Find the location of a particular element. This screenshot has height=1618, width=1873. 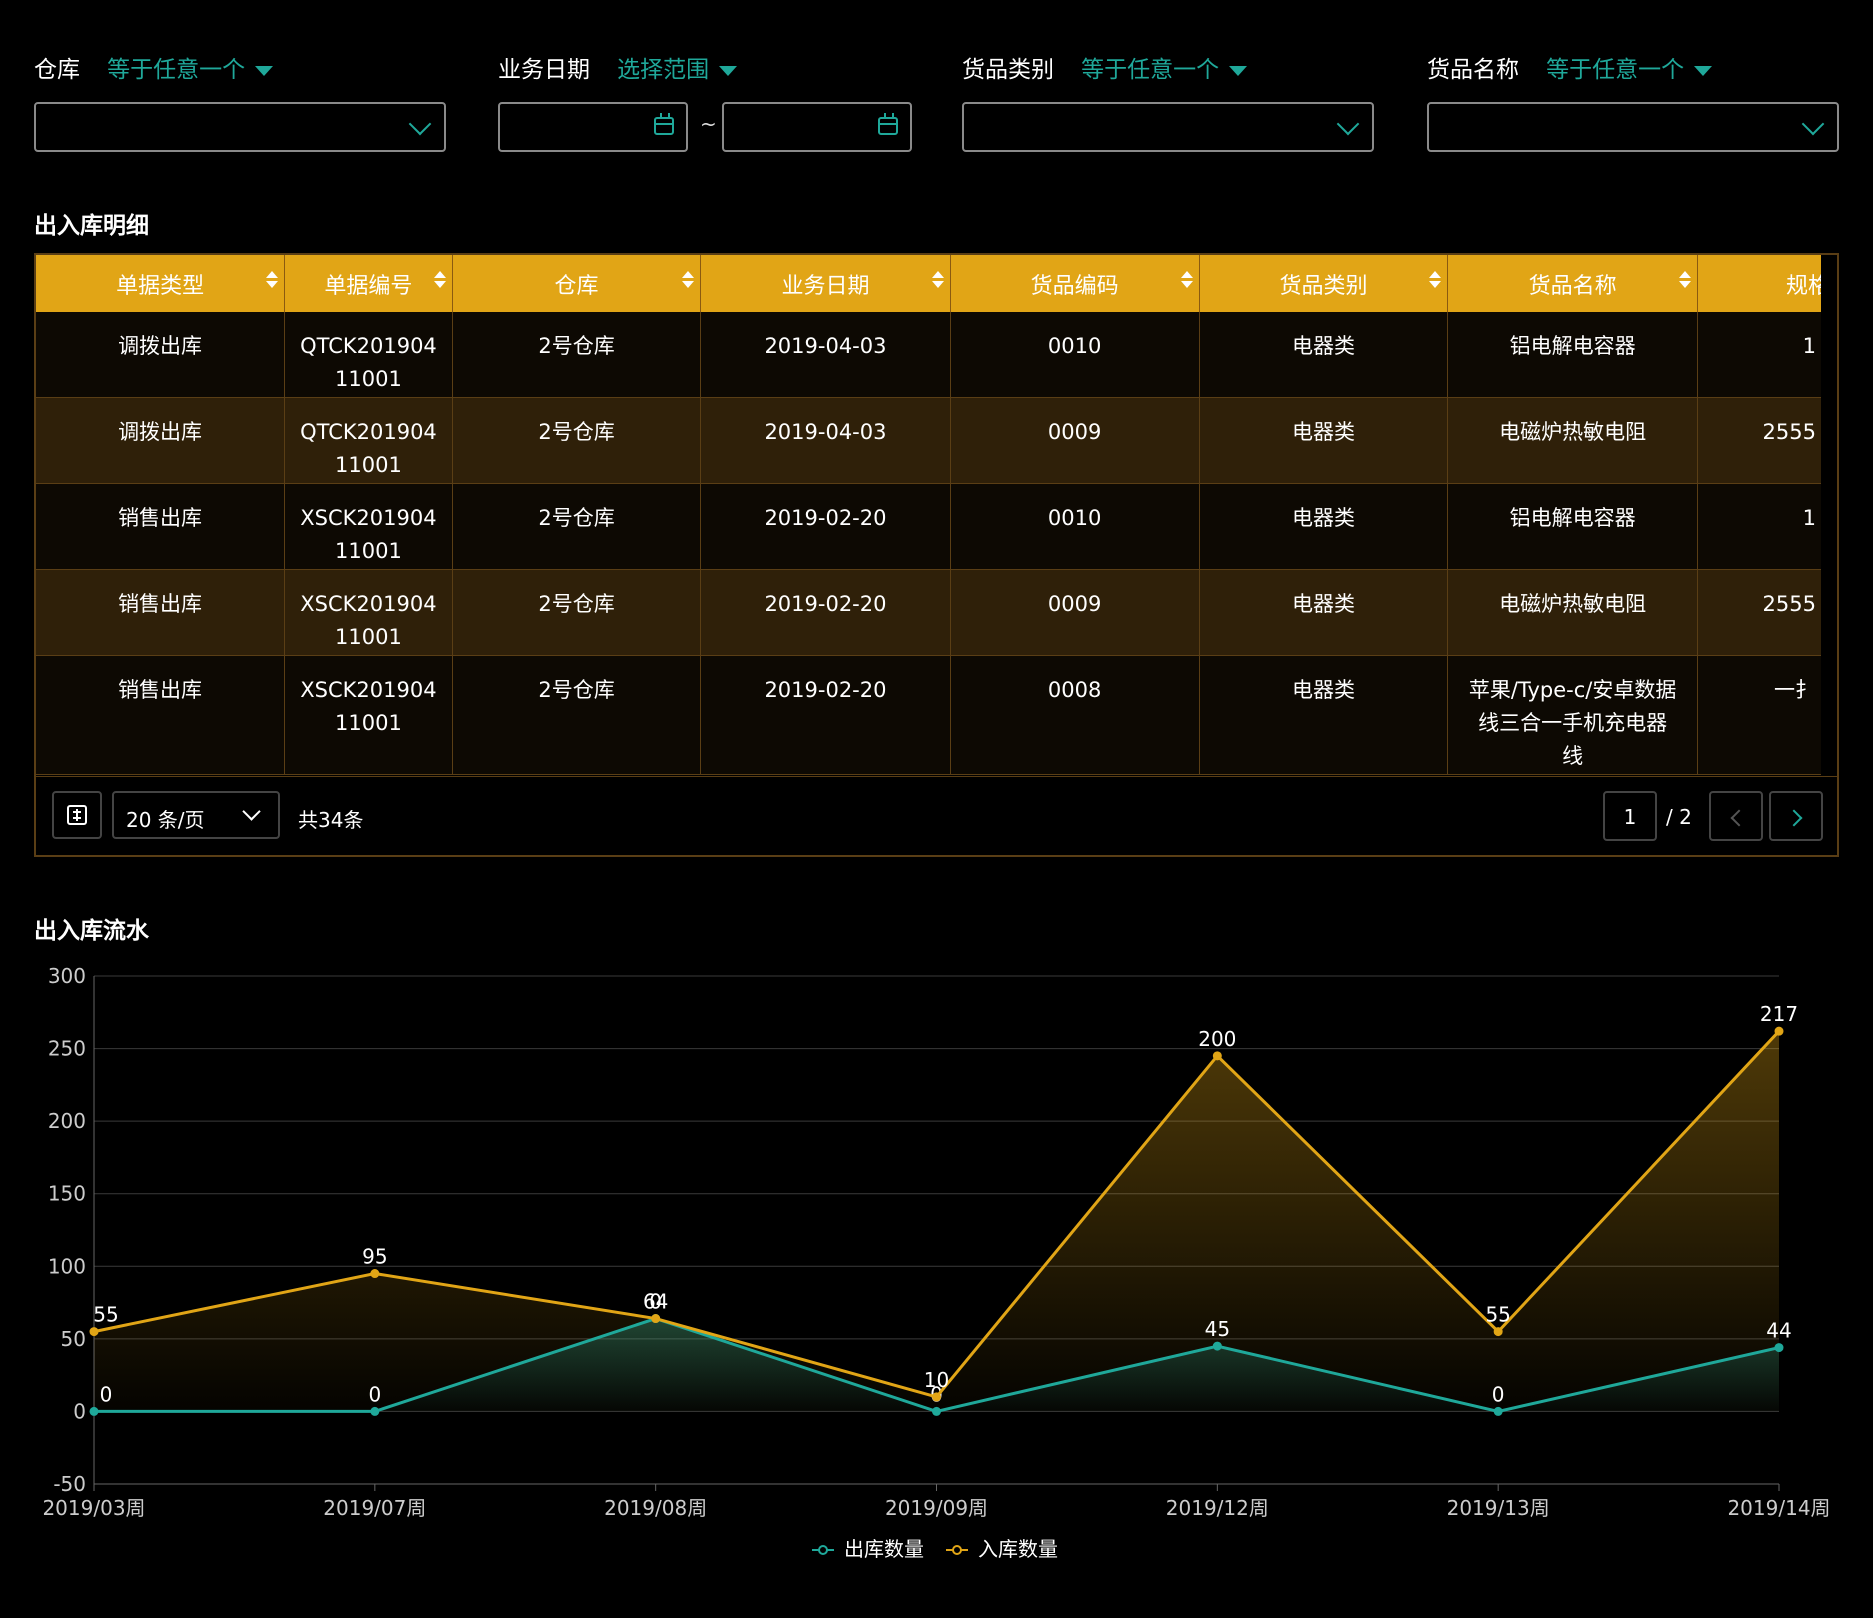

start-date-input is located at coordinates (593, 127).